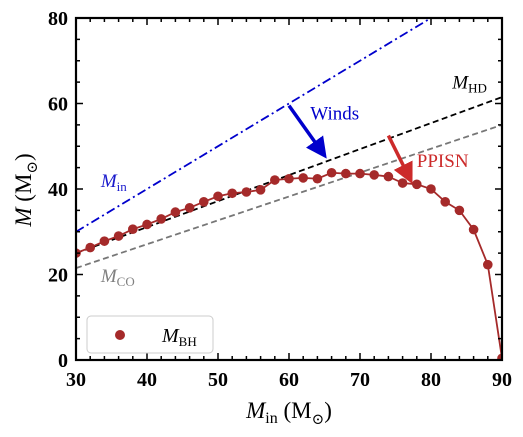  What do you see at coordinates (76, 380) in the screenshot?
I see `x-tick-label: 30` at bounding box center [76, 380].